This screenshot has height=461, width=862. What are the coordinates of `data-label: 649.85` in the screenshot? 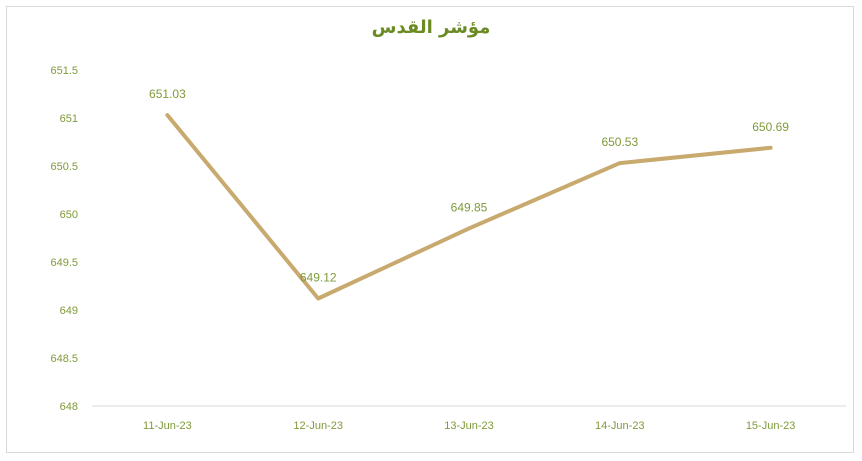 It's located at (469, 207).